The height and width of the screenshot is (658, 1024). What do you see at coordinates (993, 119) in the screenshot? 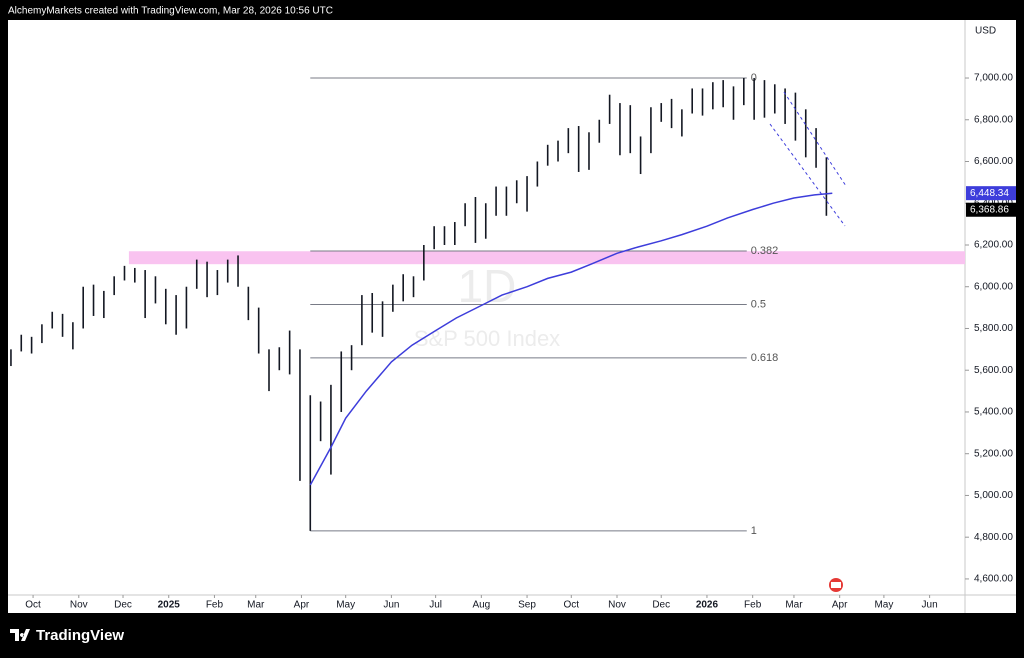
I see `y-tick-label: 6,800.00` at bounding box center [993, 119].